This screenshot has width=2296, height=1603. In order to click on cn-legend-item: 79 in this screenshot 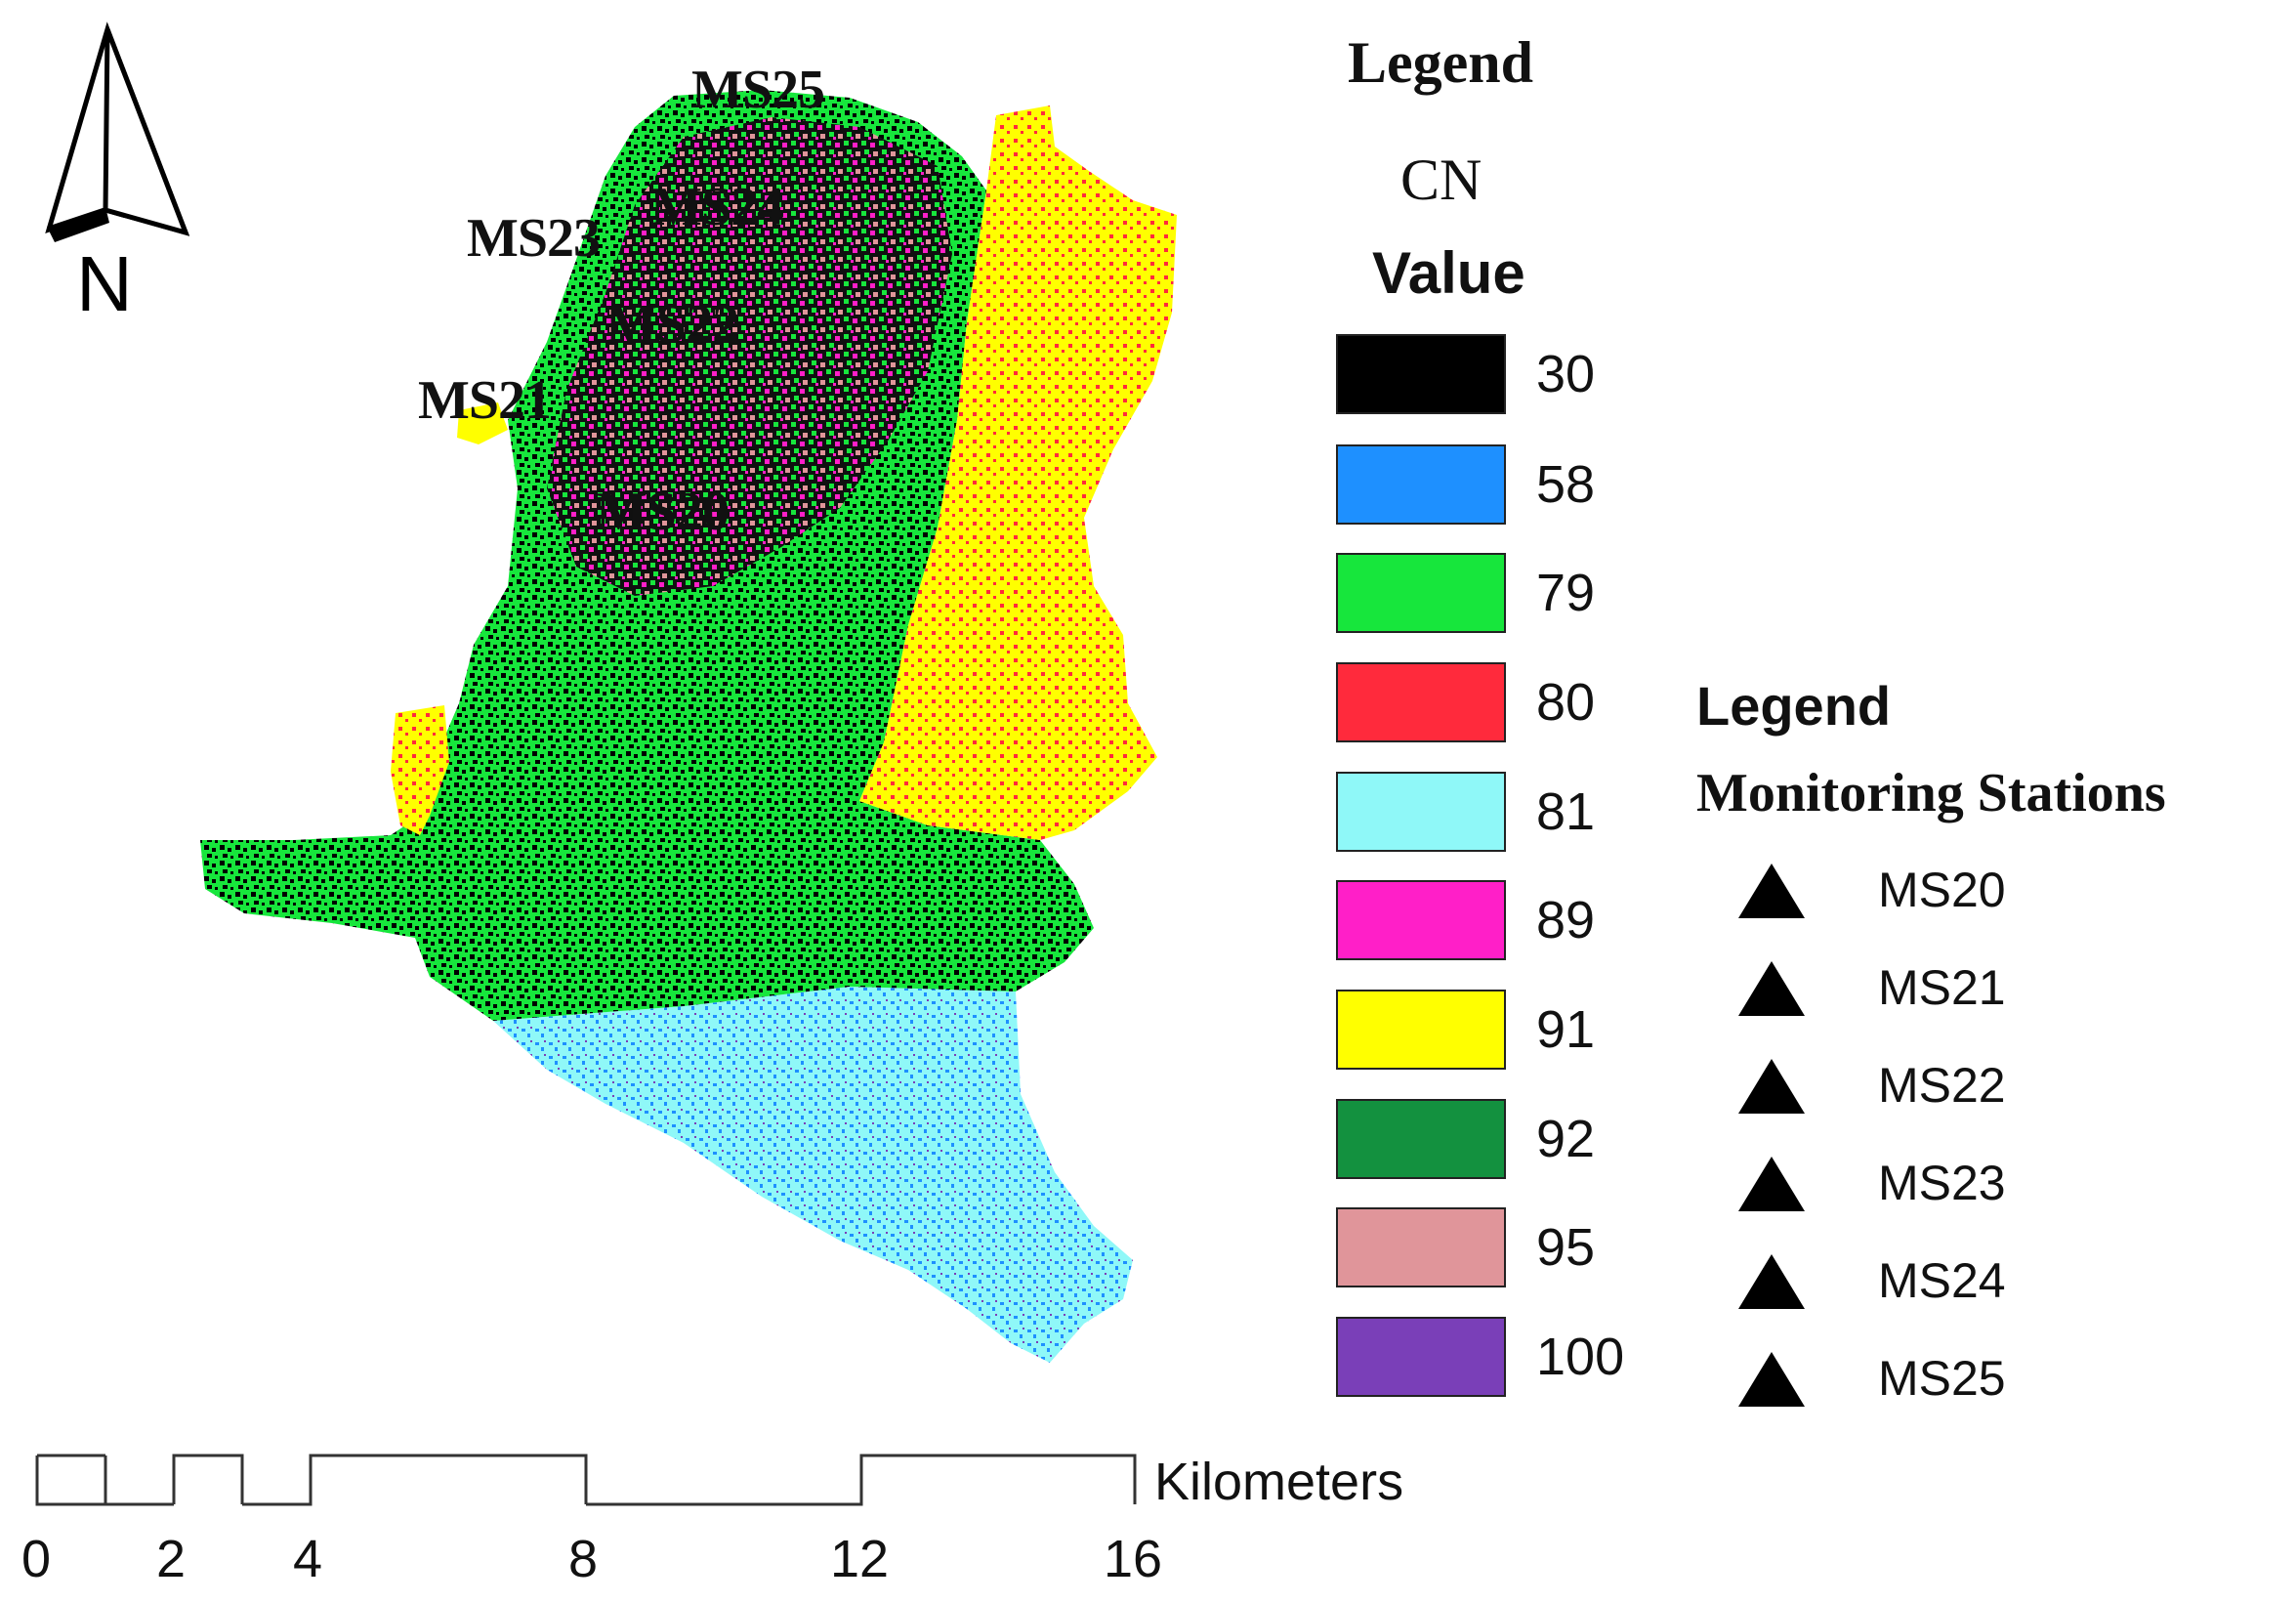, I will do `click(1492, 593)`.